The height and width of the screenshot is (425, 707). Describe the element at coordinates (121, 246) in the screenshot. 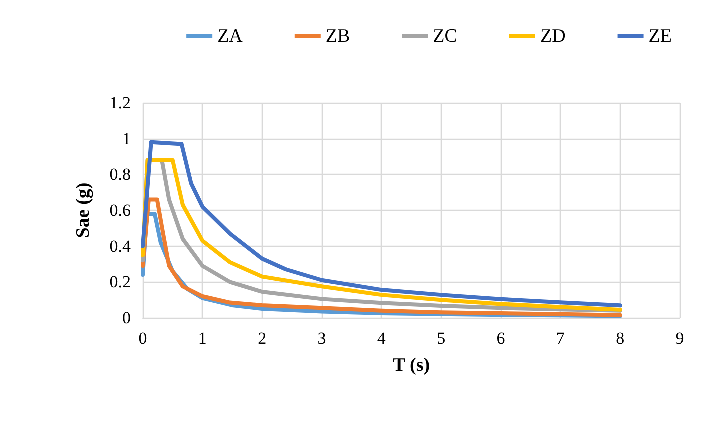

I see `y-tick-label: 0.4` at that location.